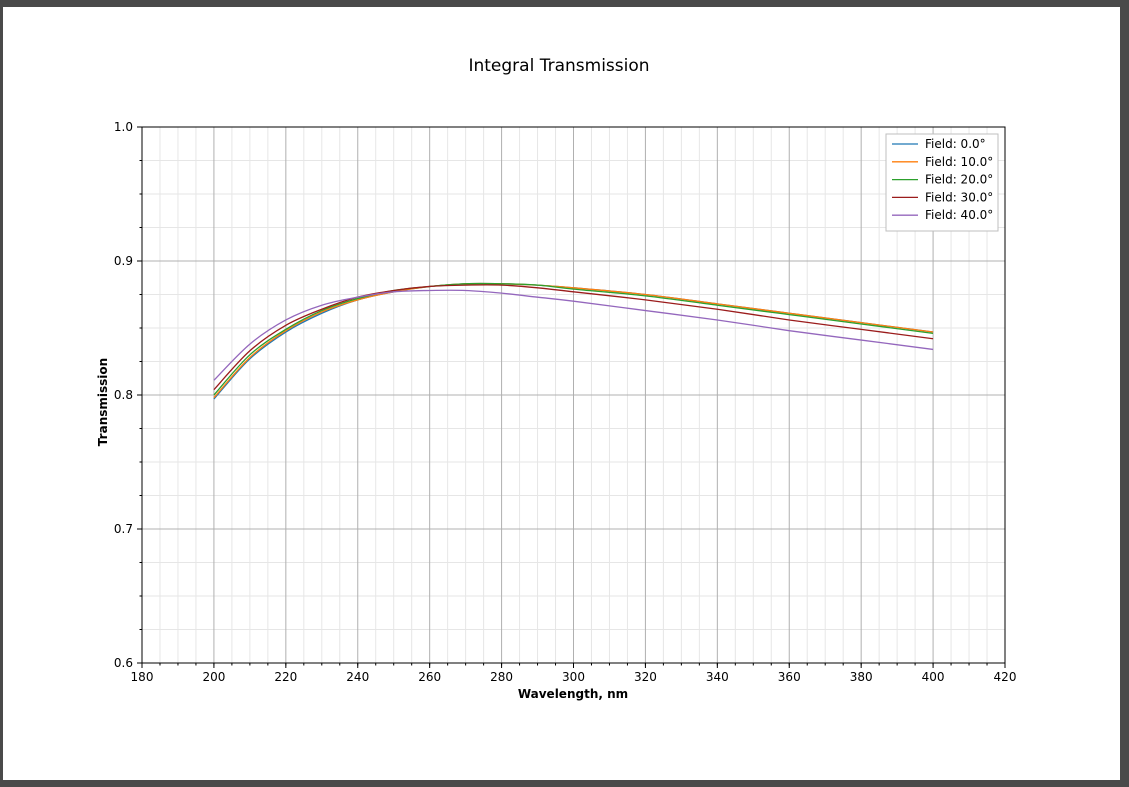 This screenshot has width=1129, height=787. What do you see at coordinates (123, 261) in the screenshot?
I see `y-tick-label: 0.9` at bounding box center [123, 261].